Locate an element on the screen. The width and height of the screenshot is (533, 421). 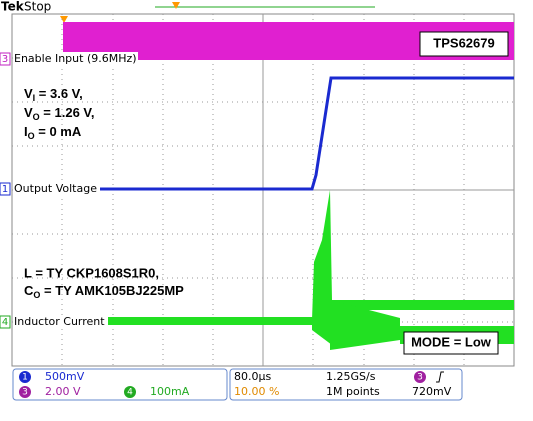
ch3-badge is located at coordinates (5, 59).